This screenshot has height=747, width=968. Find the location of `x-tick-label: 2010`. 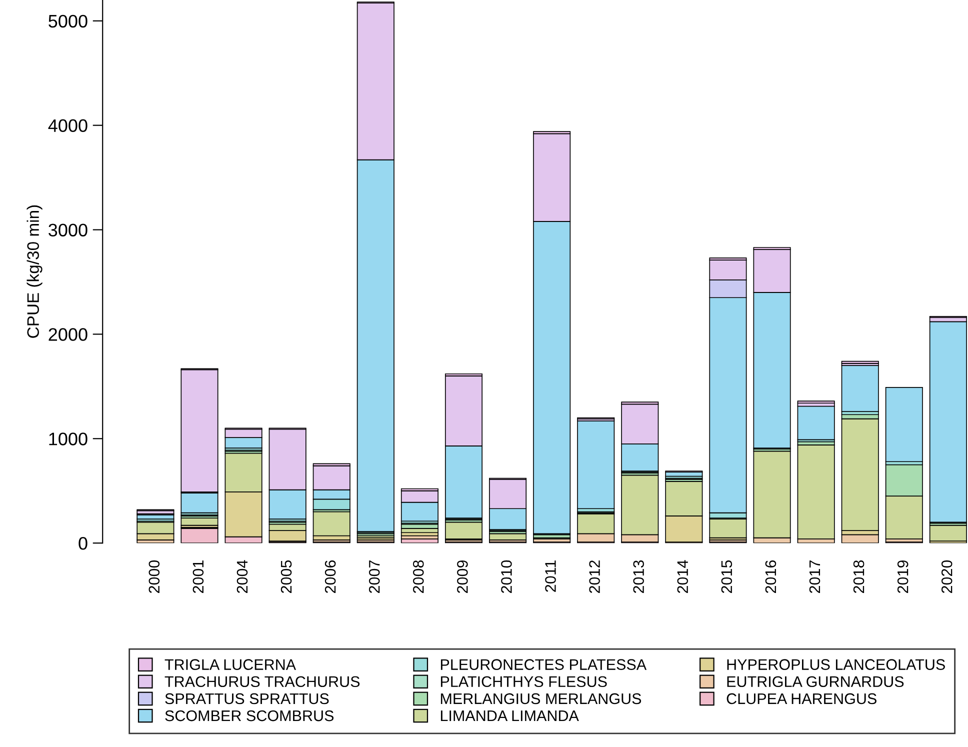

x-tick-label: 2010 is located at coordinates (506, 576).